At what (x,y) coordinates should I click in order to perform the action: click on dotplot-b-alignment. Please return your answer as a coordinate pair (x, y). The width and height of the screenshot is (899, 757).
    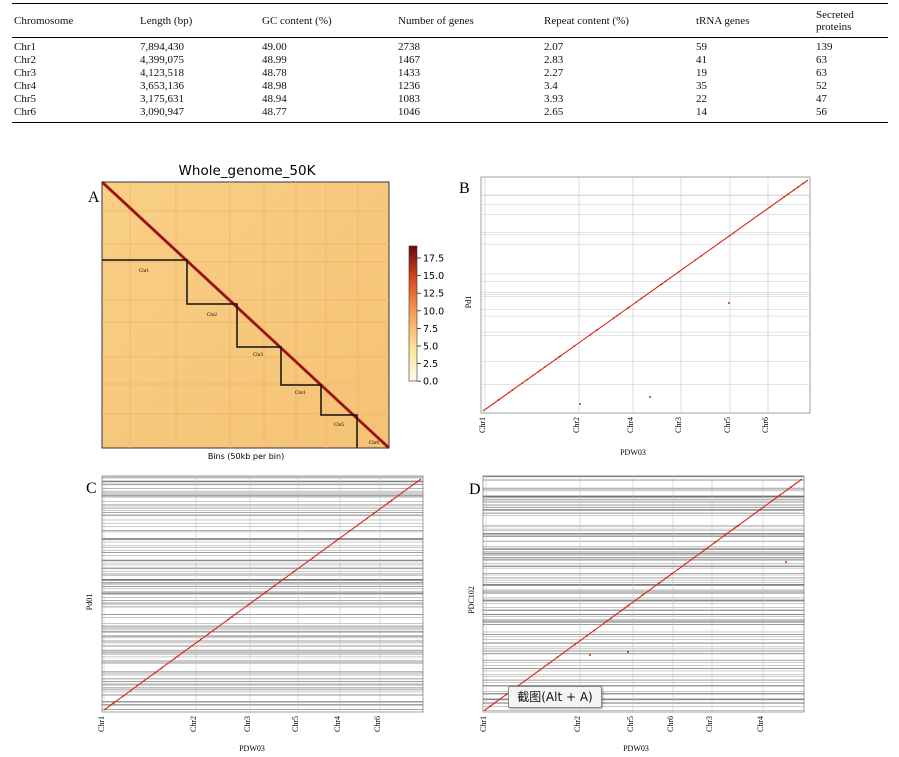
    Looking at the image, I should click on (645, 295).